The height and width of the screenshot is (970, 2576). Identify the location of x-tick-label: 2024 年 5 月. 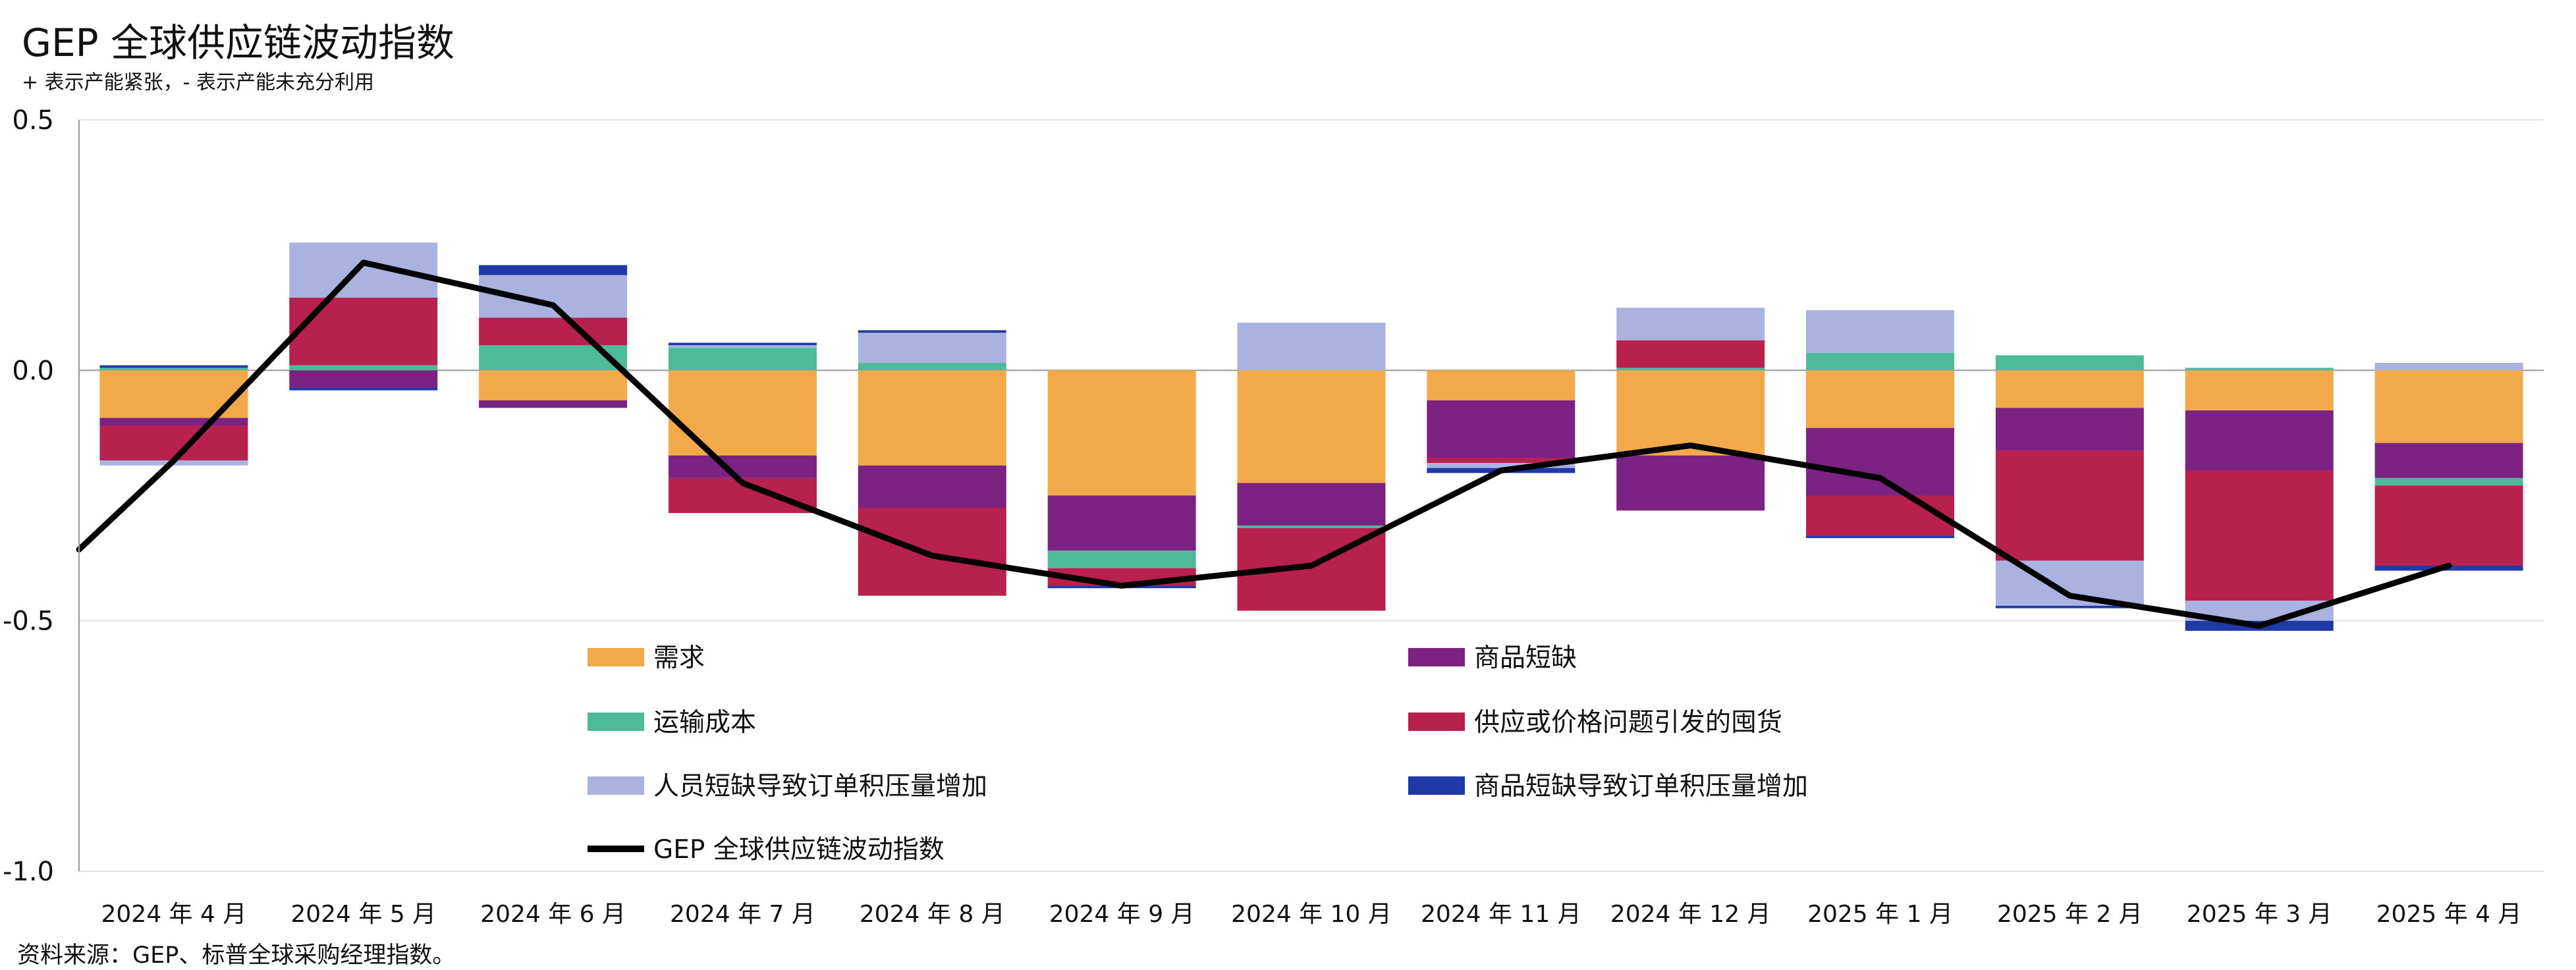
(363, 914).